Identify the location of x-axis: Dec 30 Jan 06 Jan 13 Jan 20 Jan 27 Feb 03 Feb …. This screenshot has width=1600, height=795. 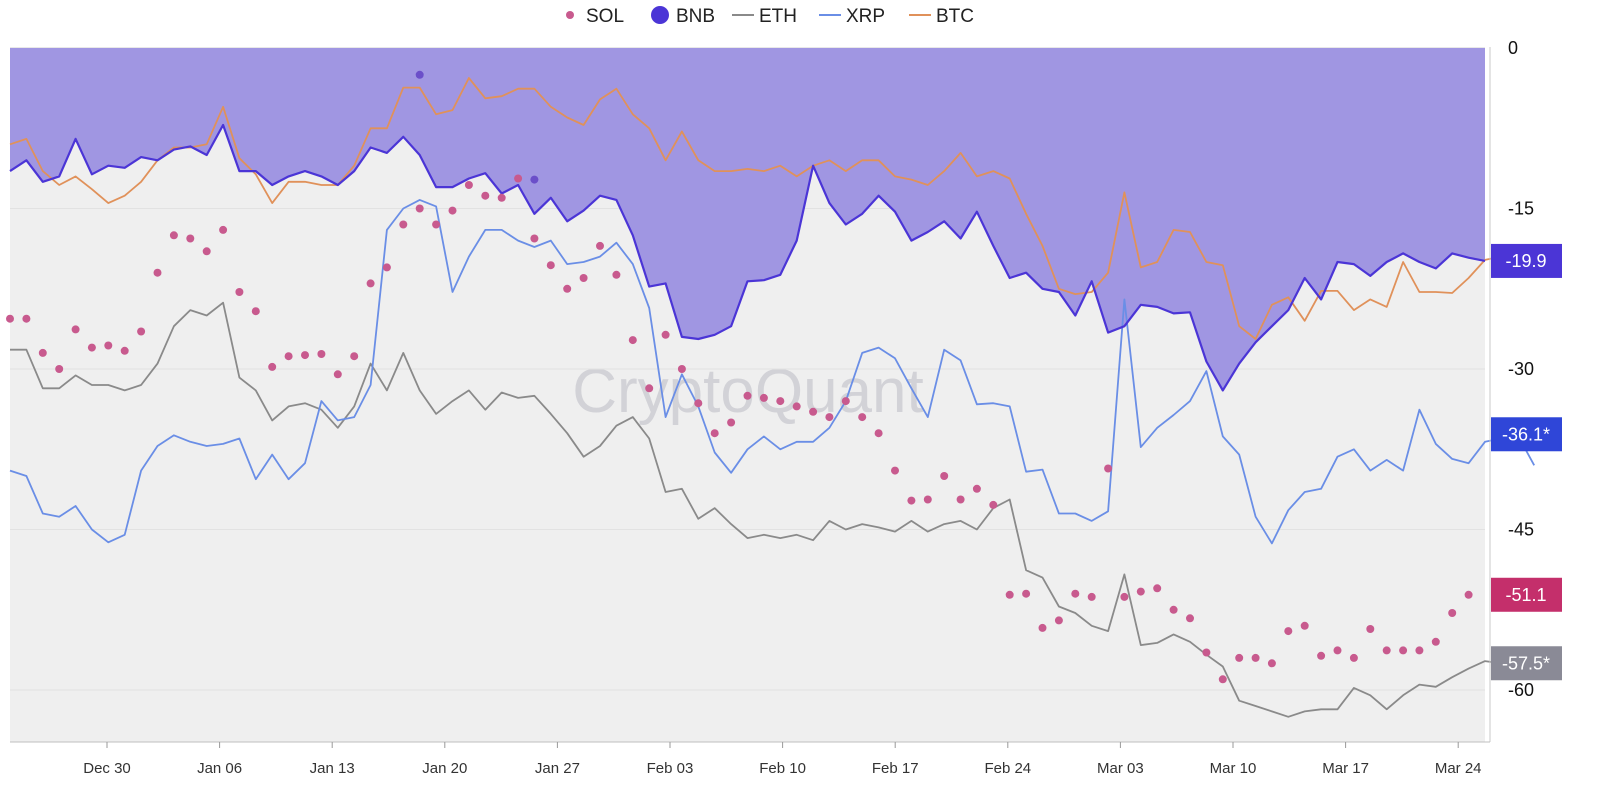
(750, 759).